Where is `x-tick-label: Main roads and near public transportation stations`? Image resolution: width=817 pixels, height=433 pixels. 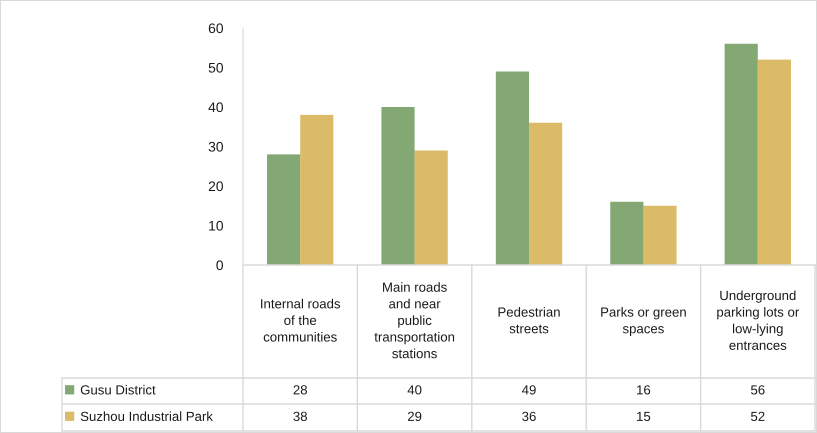
x-tick-label: Main roads and near public transportation stations is located at coordinates (414, 320).